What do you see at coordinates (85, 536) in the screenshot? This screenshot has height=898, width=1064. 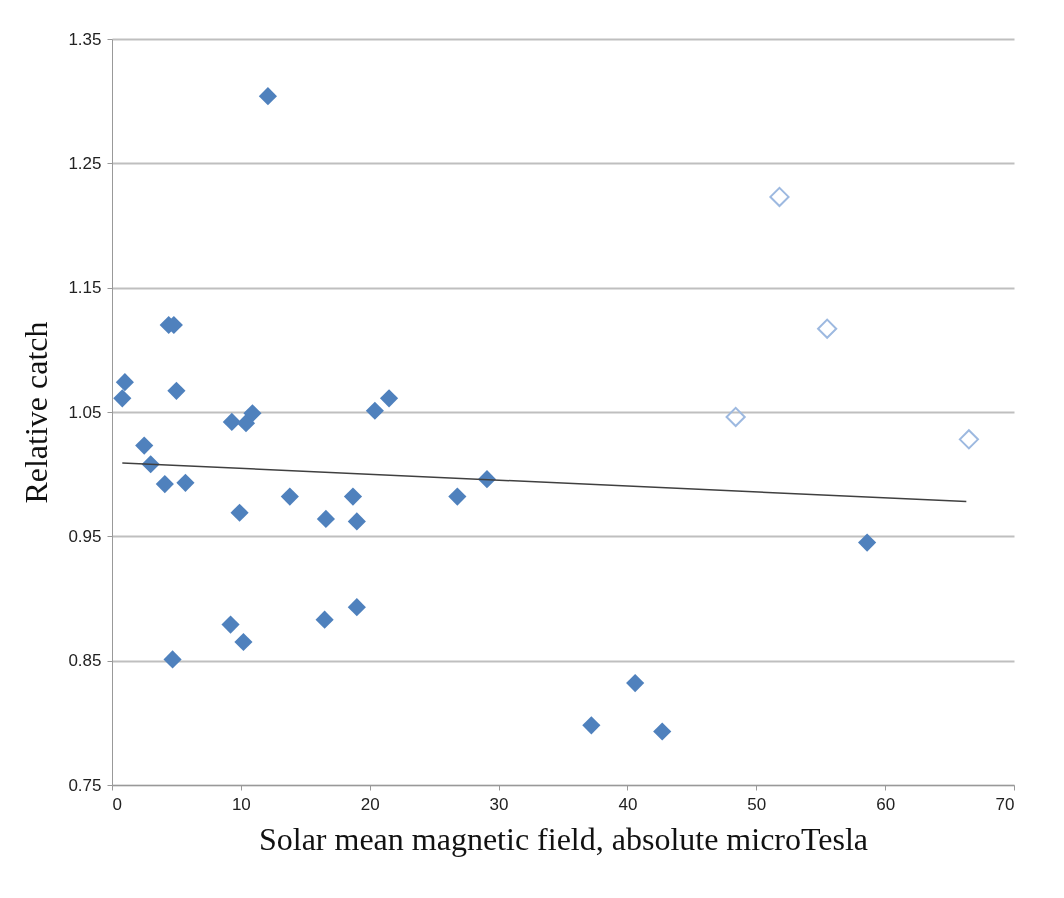 I see `y-tick-label: 0.95` at bounding box center [85, 536].